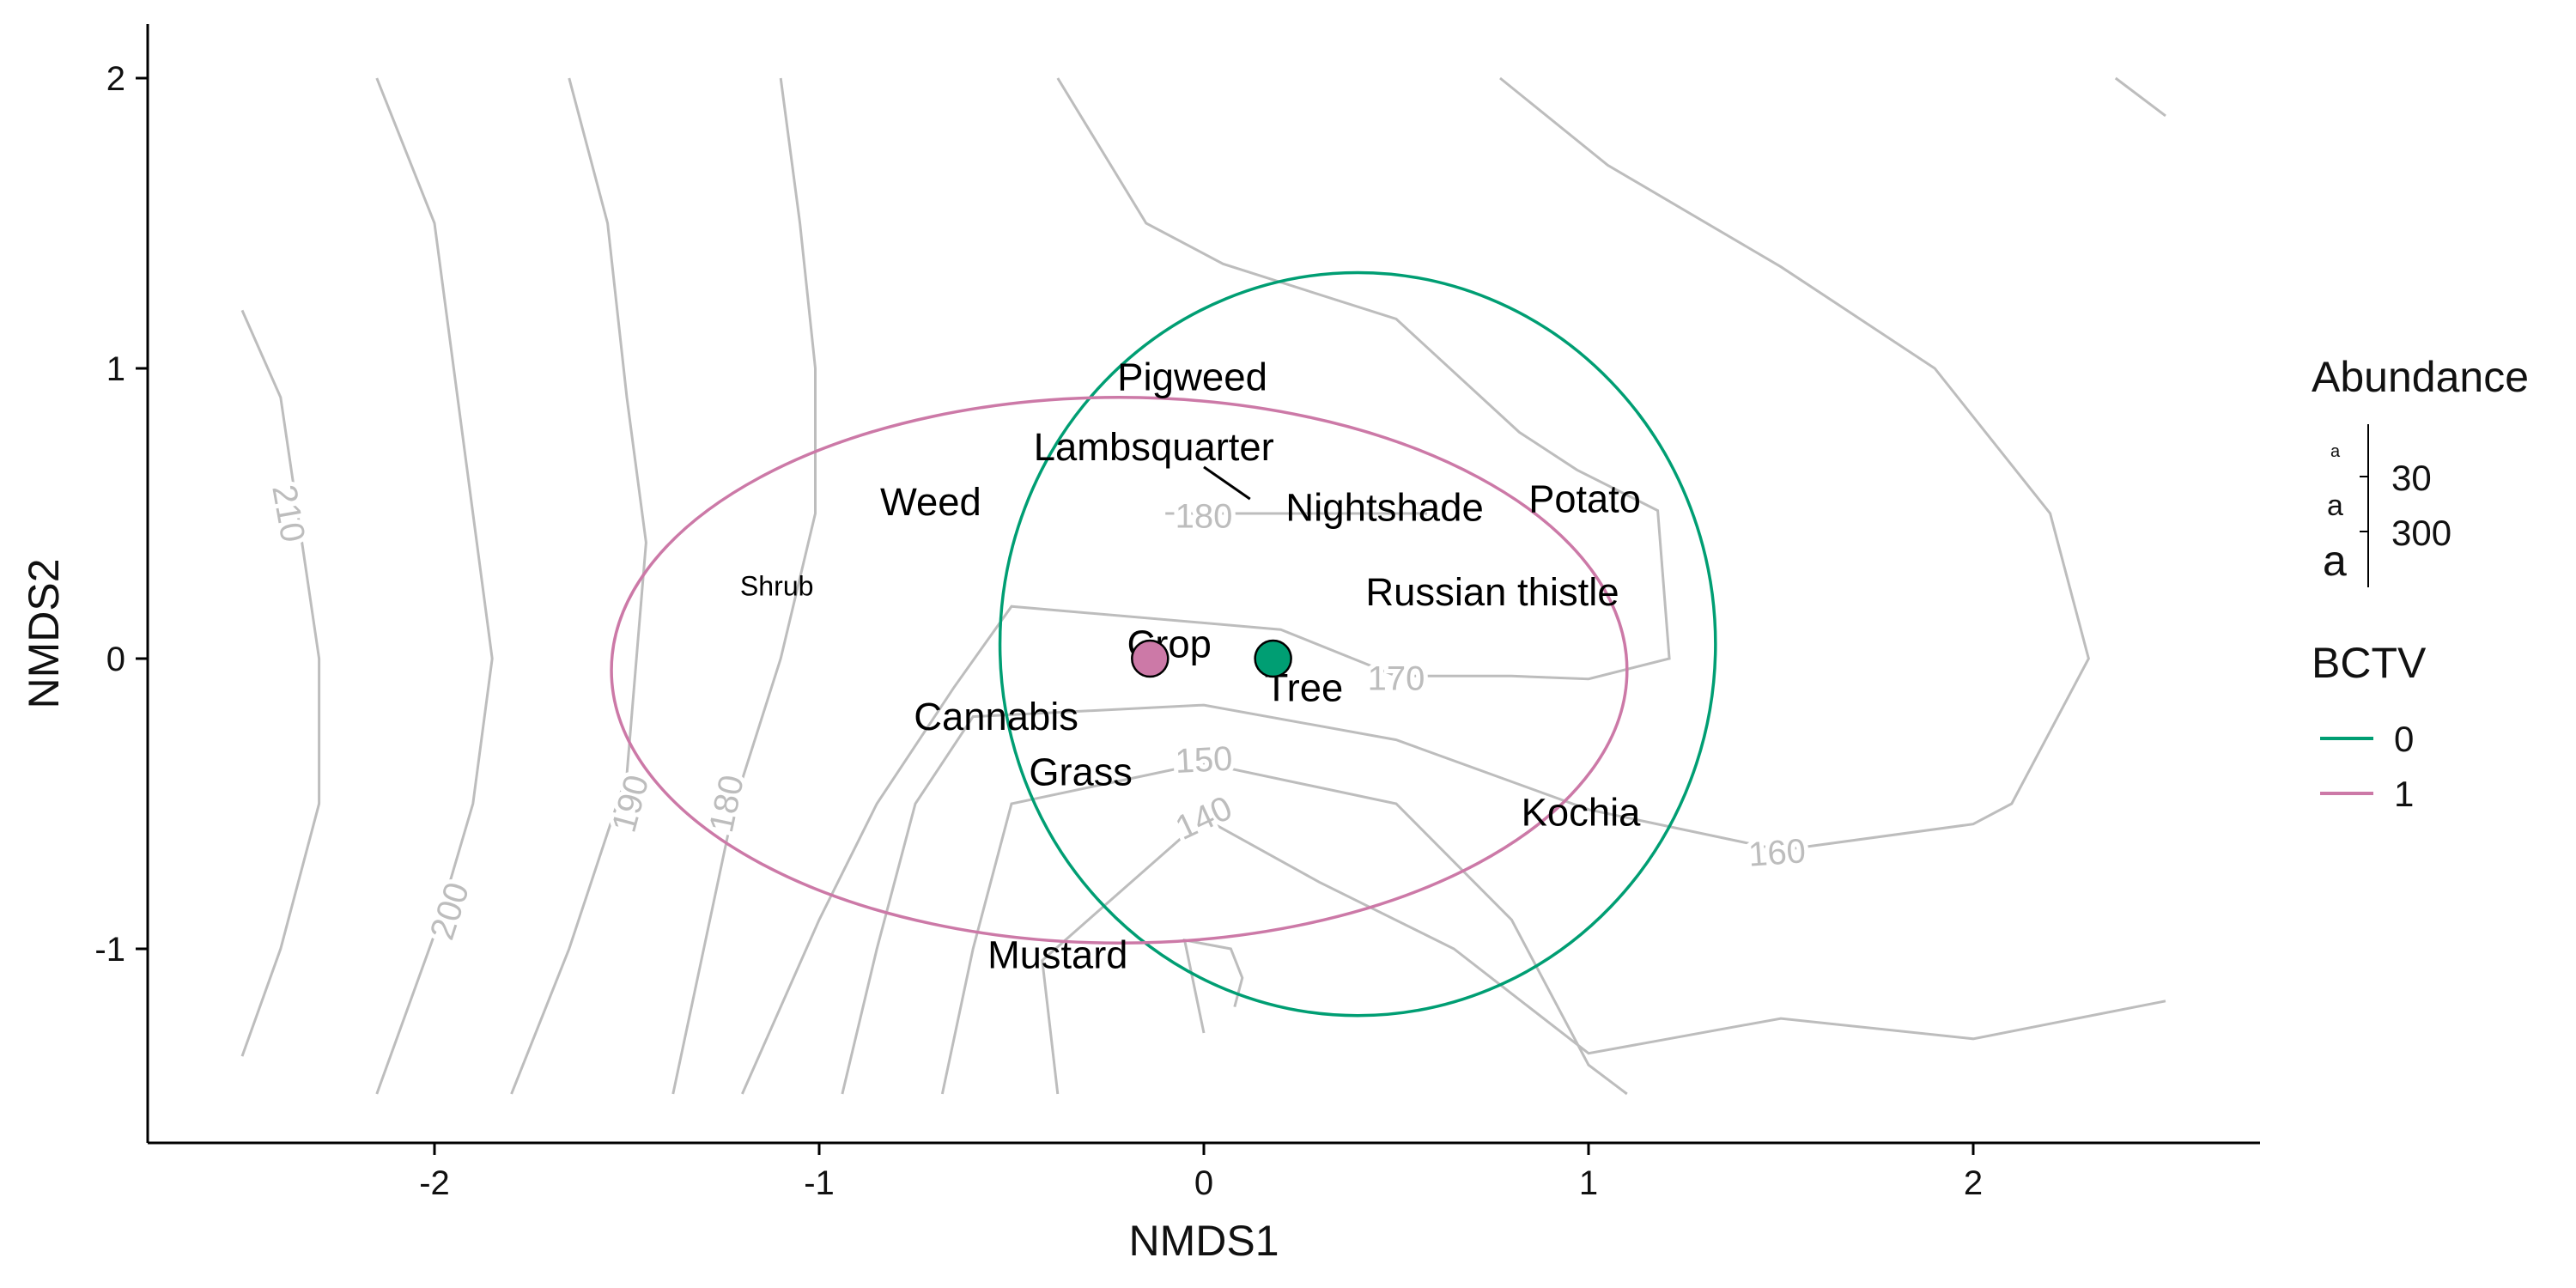 Image resolution: width=2576 pixels, height=1288 pixels. I want to click on legend-abundance-title: Abundance, so click(2420, 377).